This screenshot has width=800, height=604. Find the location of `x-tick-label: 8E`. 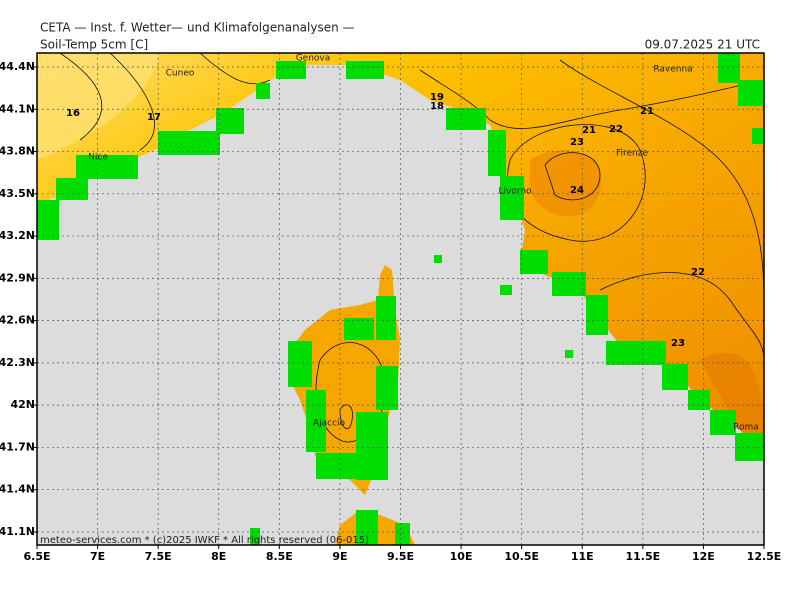

x-tick-label: 8E is located at coordinates (218, 556).